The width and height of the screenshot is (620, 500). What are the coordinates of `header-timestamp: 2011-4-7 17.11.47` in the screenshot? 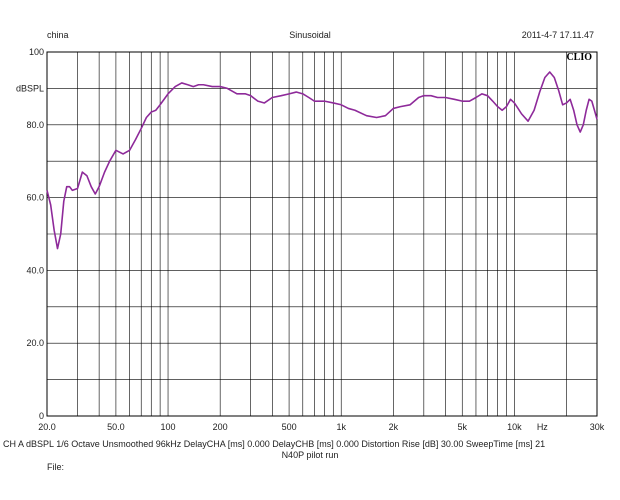 It's located at (557, 35).